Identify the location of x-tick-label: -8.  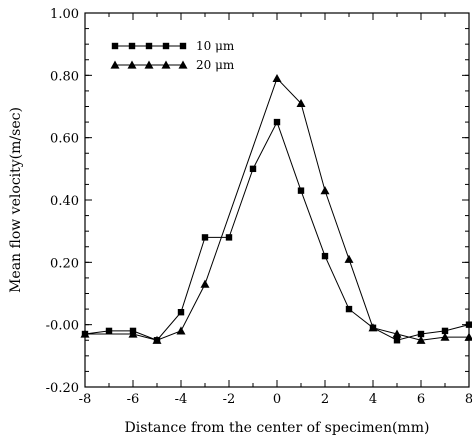
(85, 399).